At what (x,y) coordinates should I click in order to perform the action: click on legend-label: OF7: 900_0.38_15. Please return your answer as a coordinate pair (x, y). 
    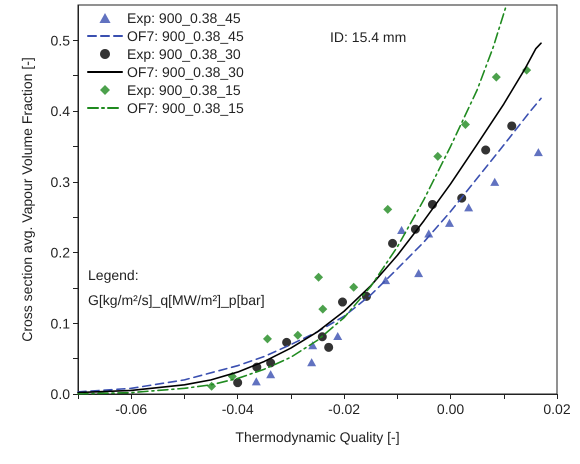
    Looking at the image, I should click on (185, 108).